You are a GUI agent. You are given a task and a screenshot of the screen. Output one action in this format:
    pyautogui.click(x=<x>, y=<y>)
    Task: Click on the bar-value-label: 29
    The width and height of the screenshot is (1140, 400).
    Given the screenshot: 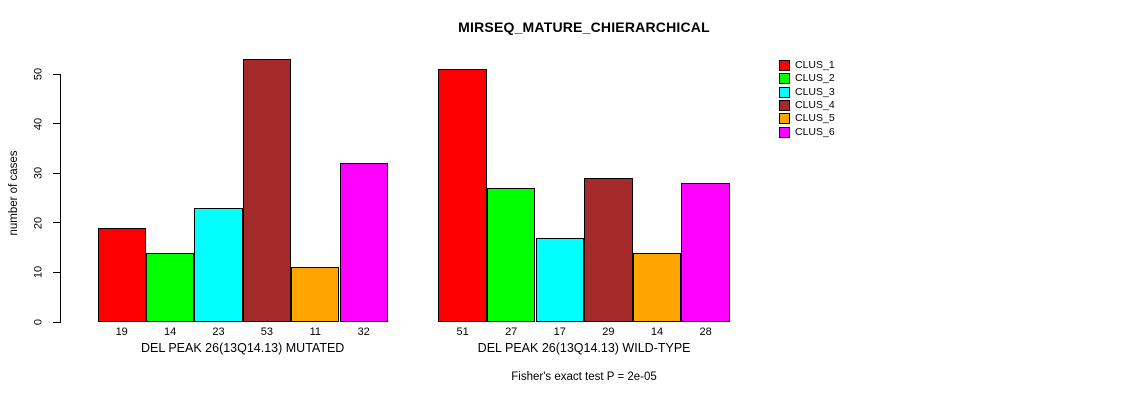 What is the action you would take?
    pyautogui.click(x=608, y=332)
    